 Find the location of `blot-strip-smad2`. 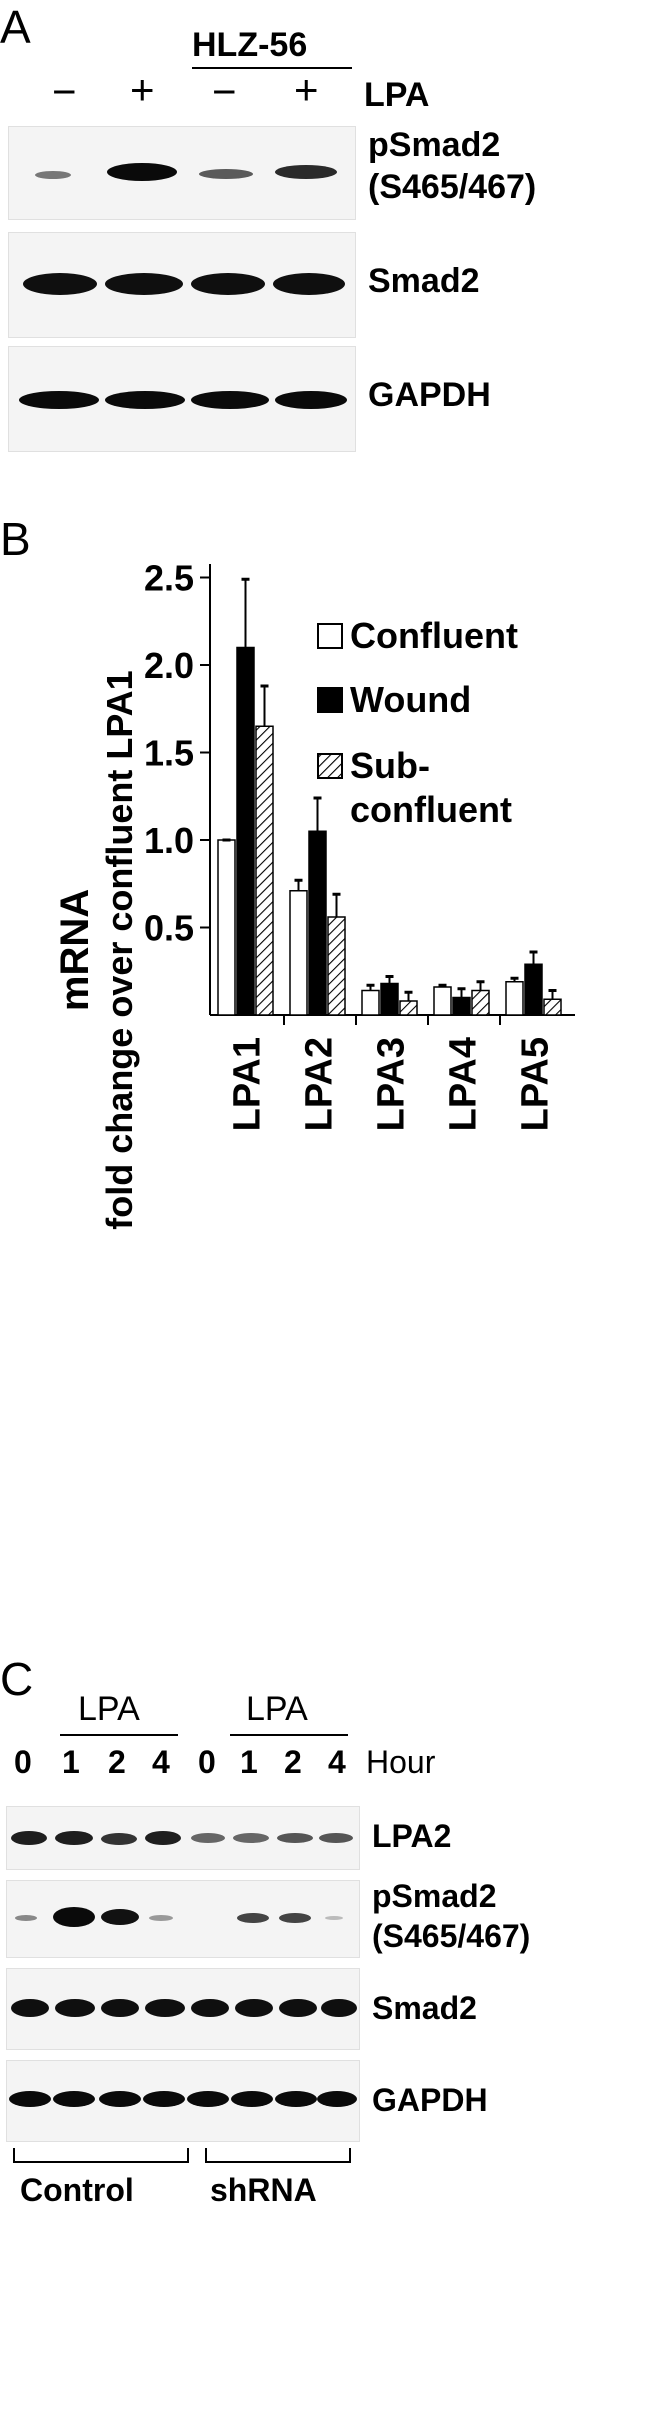

blot-strip-smad2 is located at coordinates (182, 285).